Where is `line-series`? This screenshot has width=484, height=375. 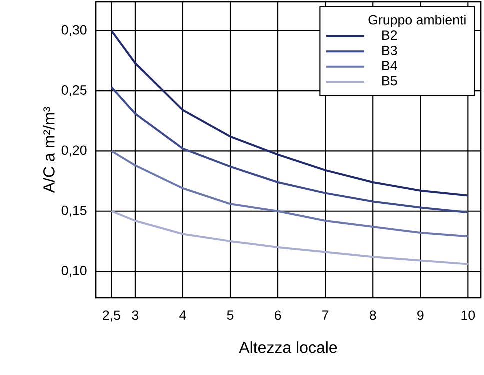 line-series is located at coordinates (290, 238).